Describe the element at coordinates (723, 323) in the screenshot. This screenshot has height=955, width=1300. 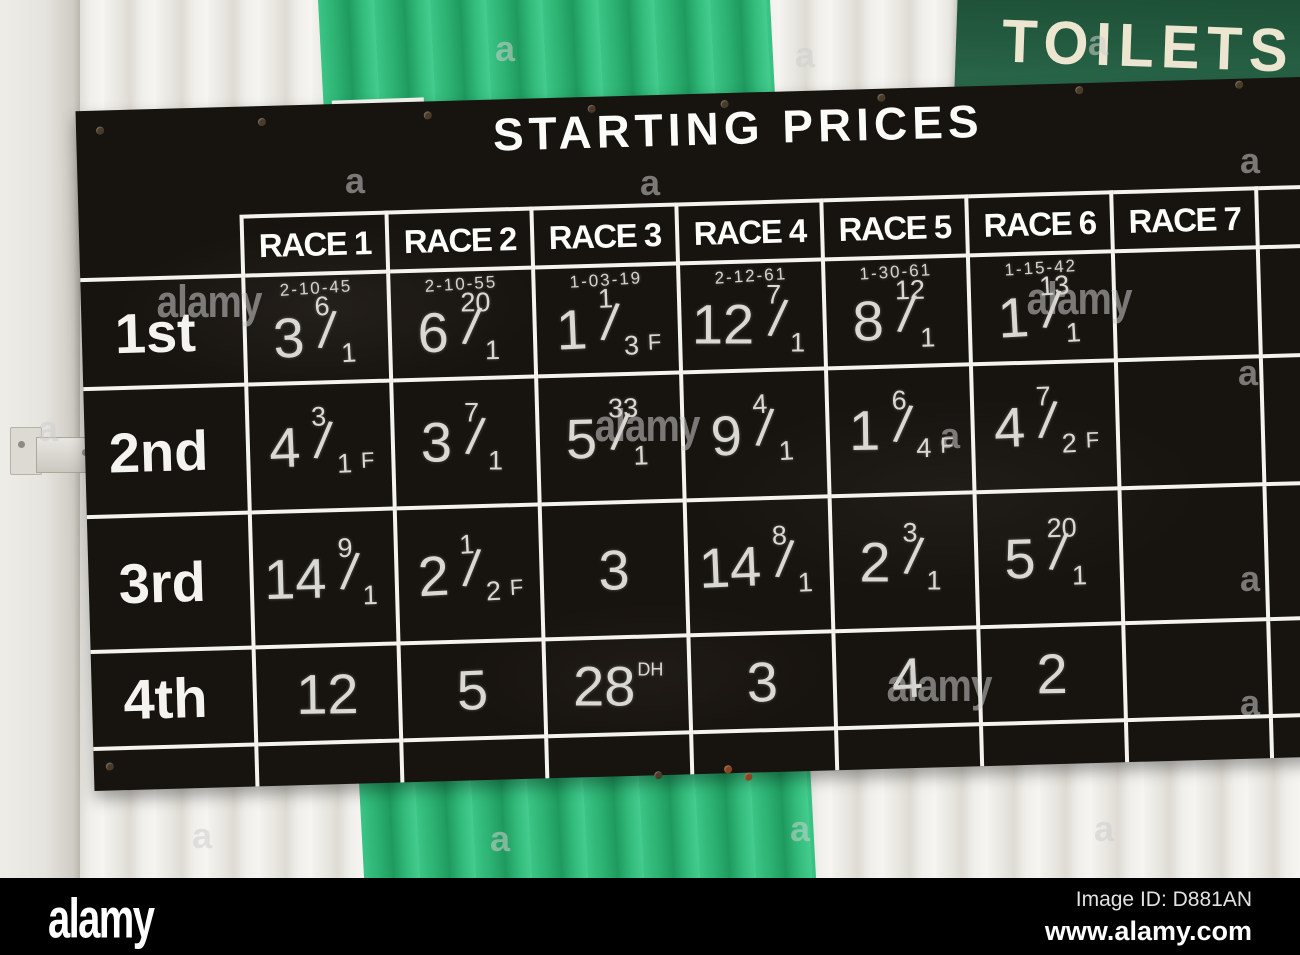
I see `chalk-horse-number: 12` at that location.